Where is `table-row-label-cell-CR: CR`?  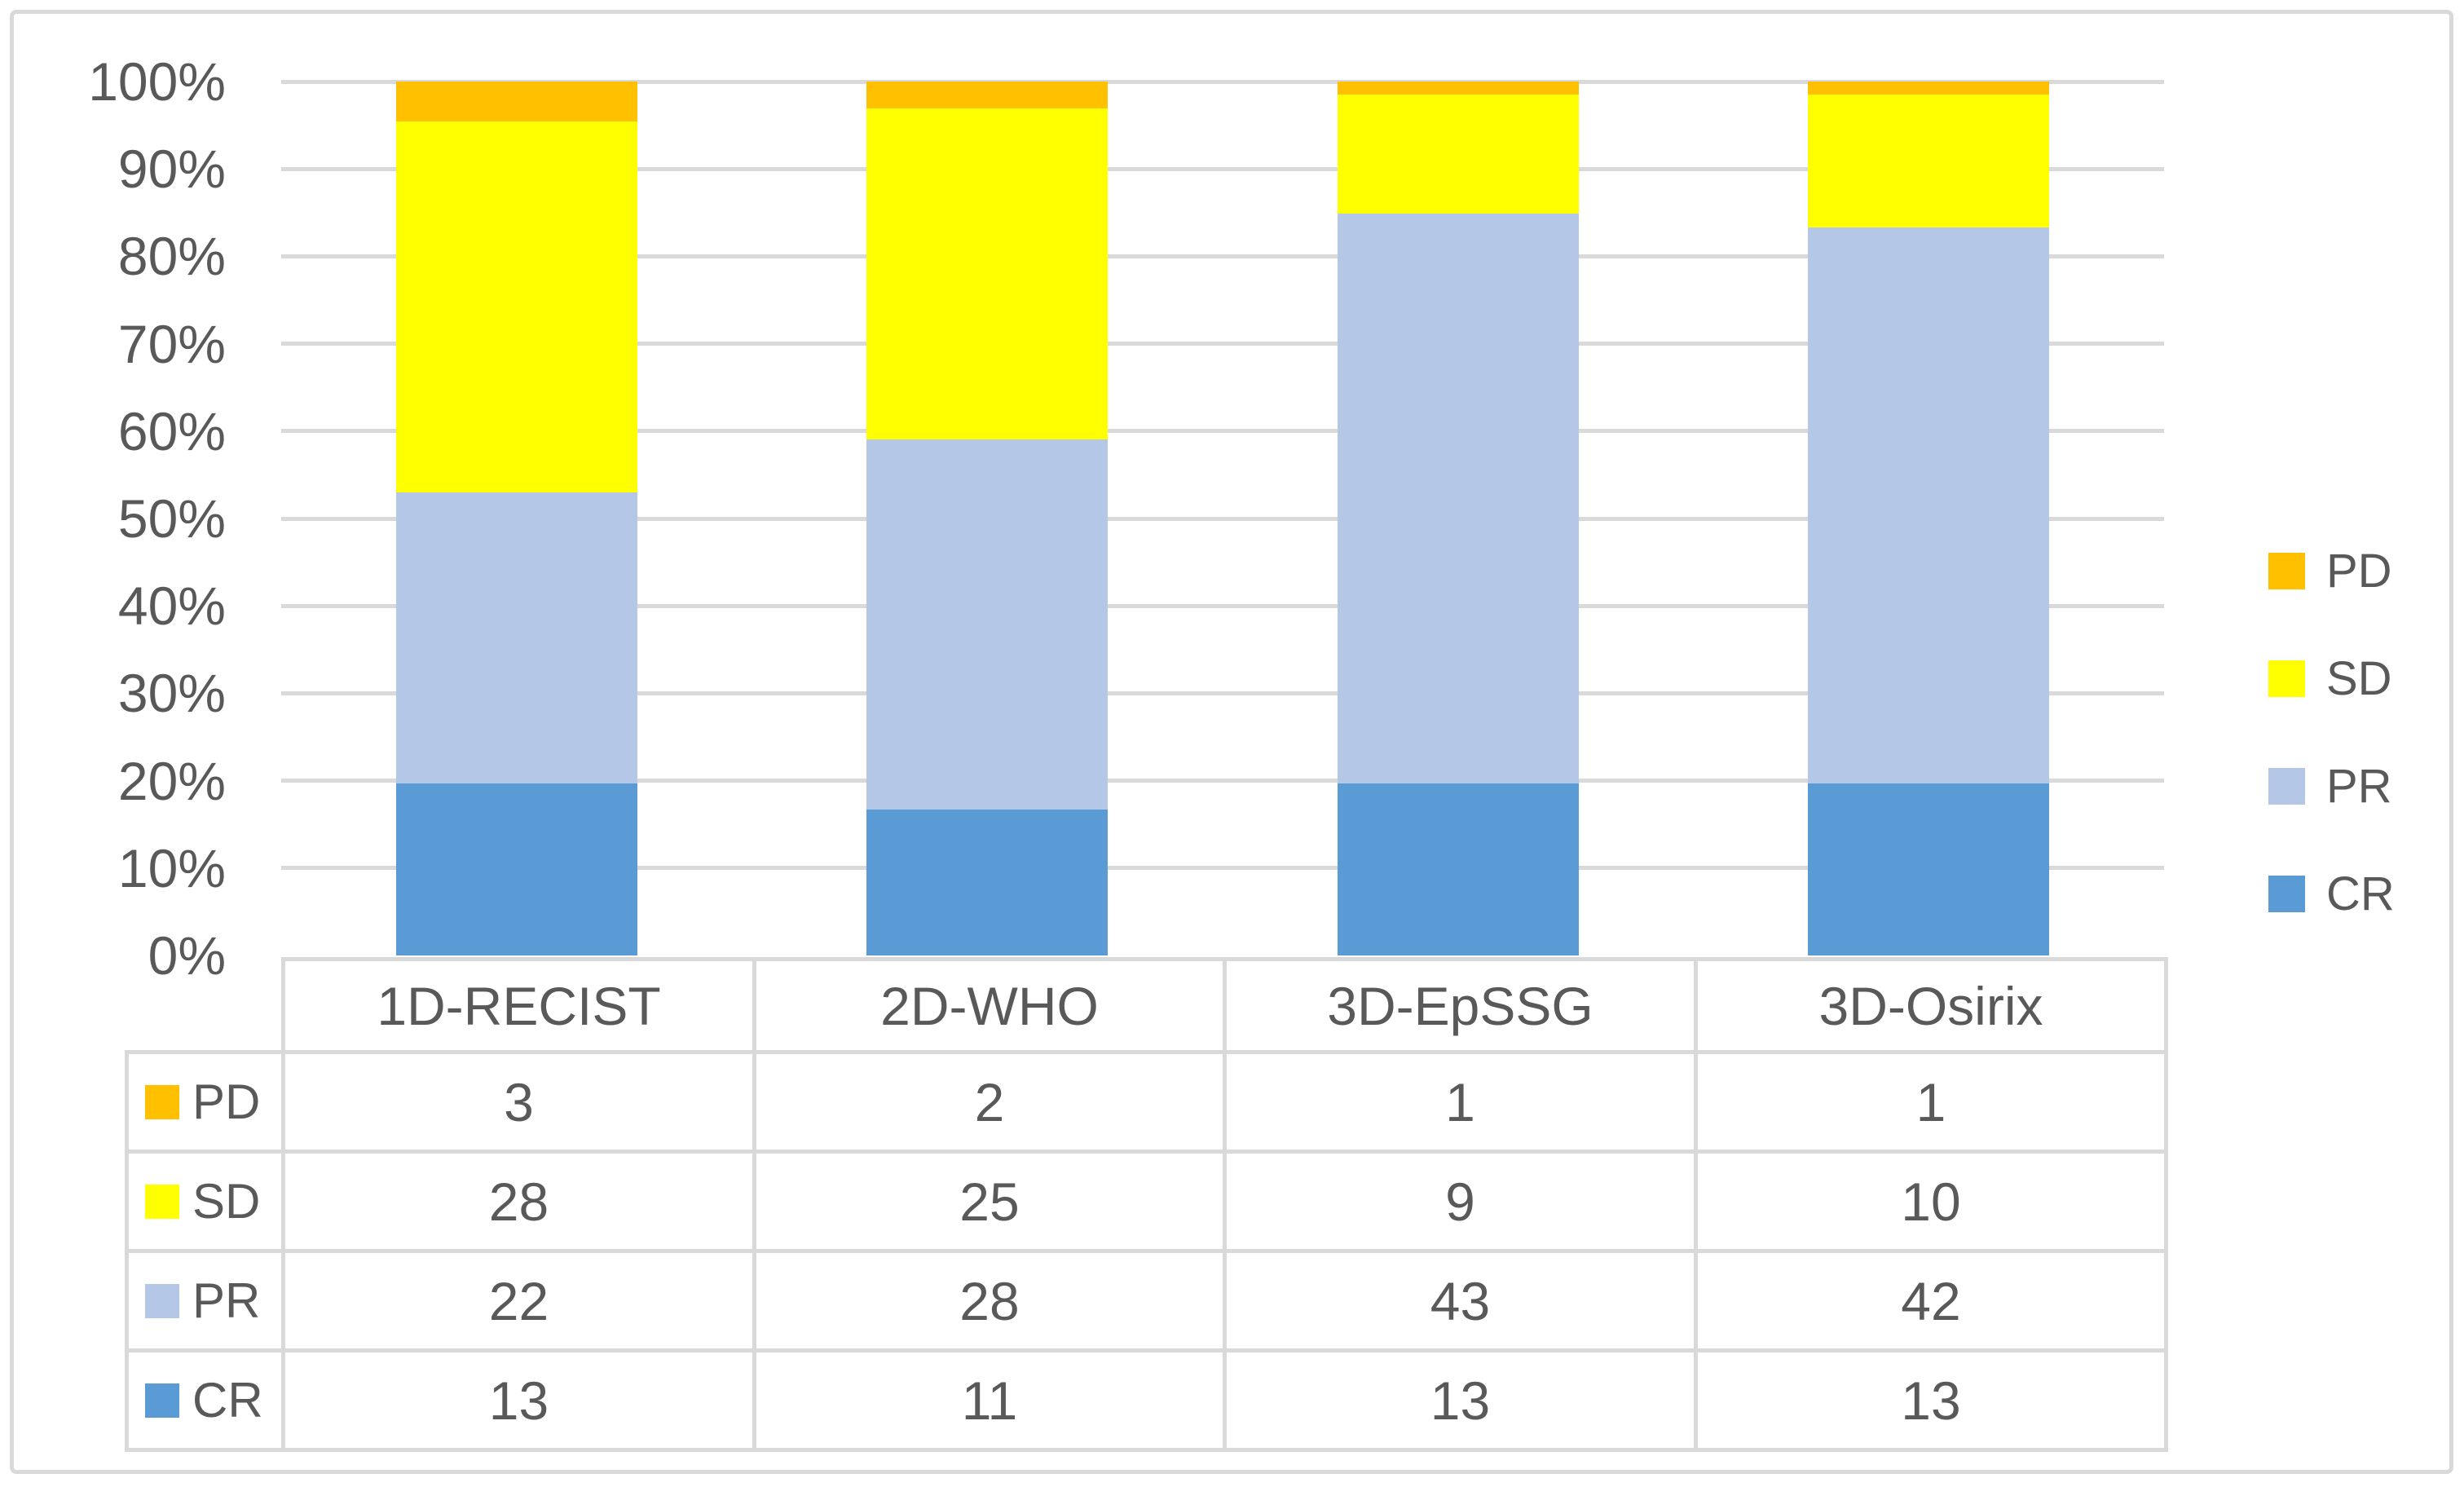
table-row-label-cell-CR: CR is located at coordinates (205, 1400).